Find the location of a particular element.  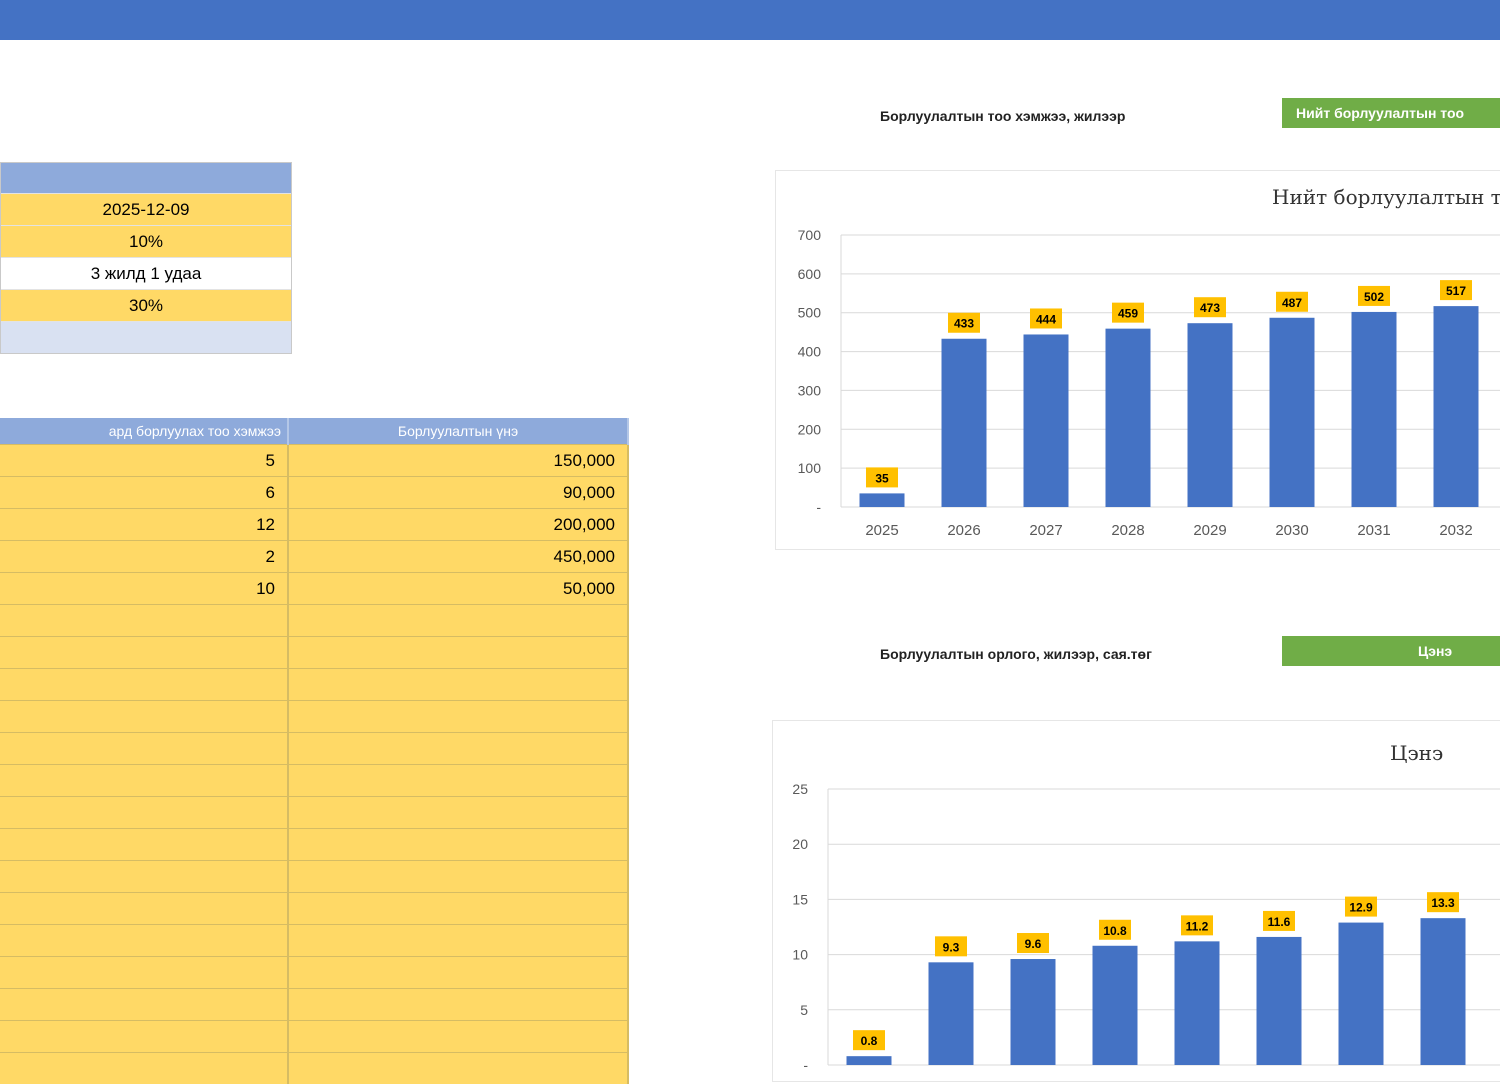

quantity-cell: 2 is located at coordinates (144, 557).